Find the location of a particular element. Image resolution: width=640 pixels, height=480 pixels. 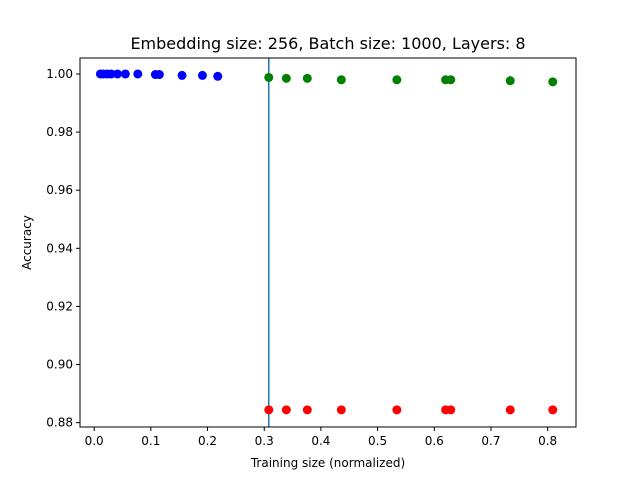

y-tick-label: 1.00 is located at coordinates (59, 74).